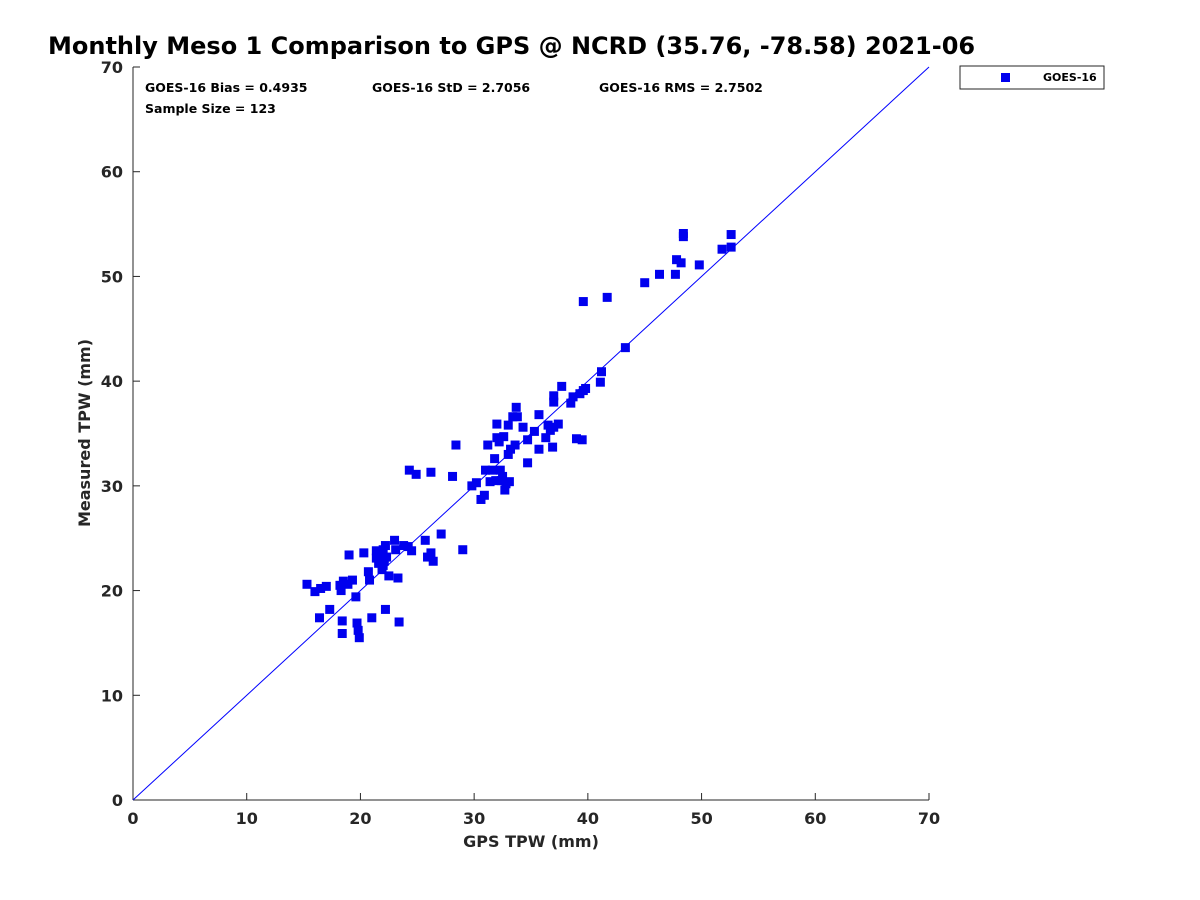 The image size is (1200, 900). I want to click on x-tick-label: 10, so click(247, 818).